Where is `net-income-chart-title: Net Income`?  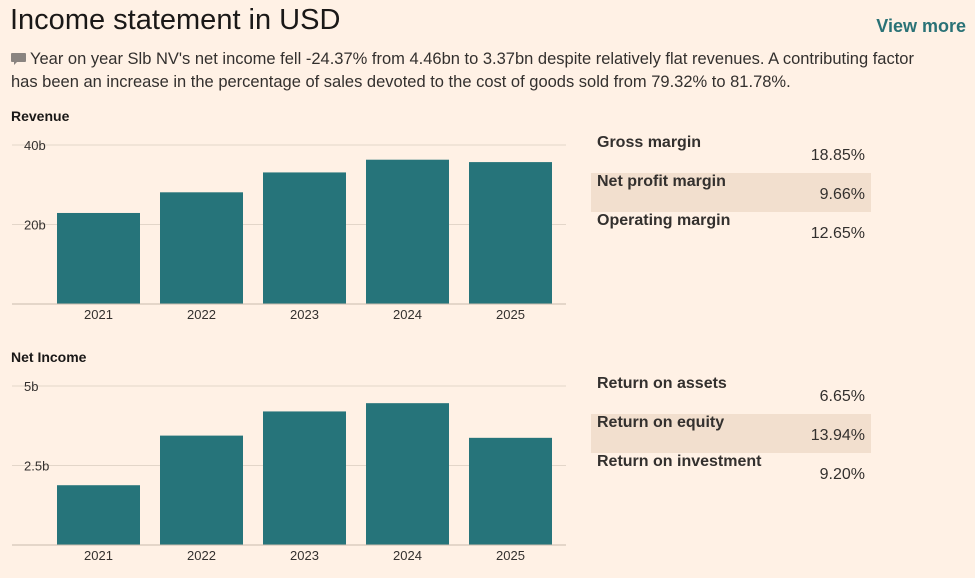 net-income-chart-title: Net Income is located at coordinates (49, 357).